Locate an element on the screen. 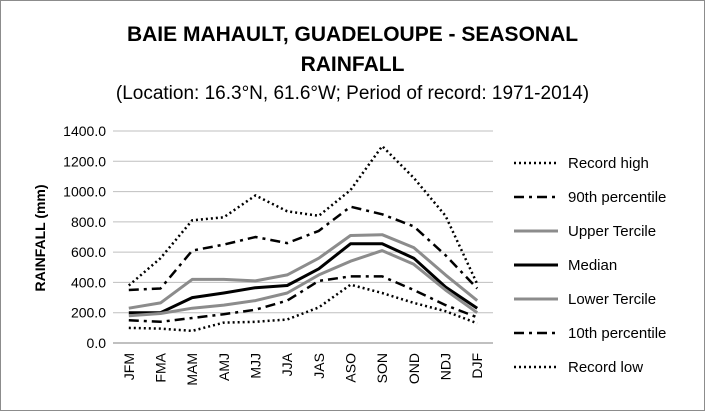 The image size is (705, 411). legend-item: Record low is located at coordinates (607, 367).